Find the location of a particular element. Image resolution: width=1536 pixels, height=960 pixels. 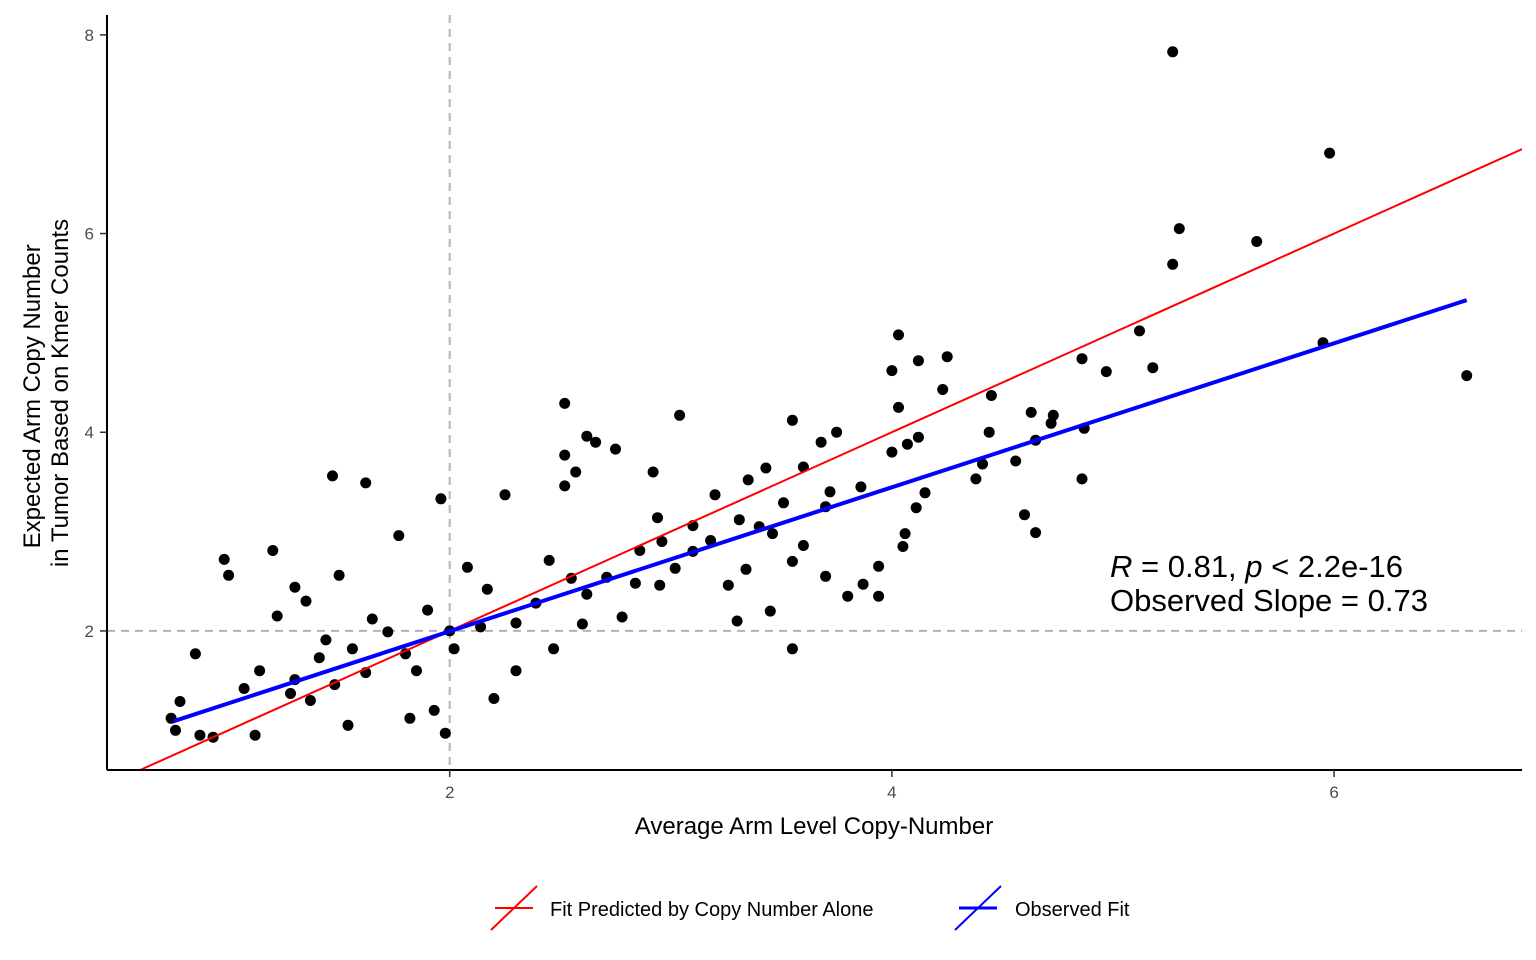

y-axis-title-line-1: Expected Arm Copy Number is located at coordinates (32, 396).